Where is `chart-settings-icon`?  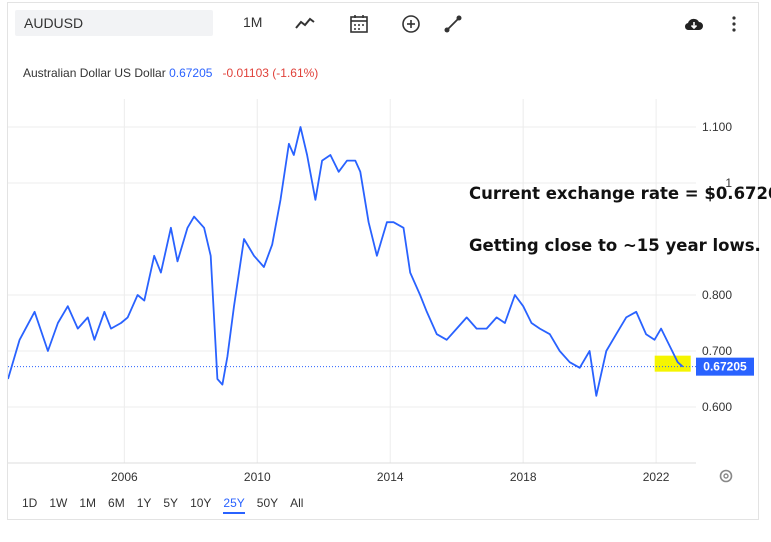
chart-settings-icon is located at coordinates (726, 476).